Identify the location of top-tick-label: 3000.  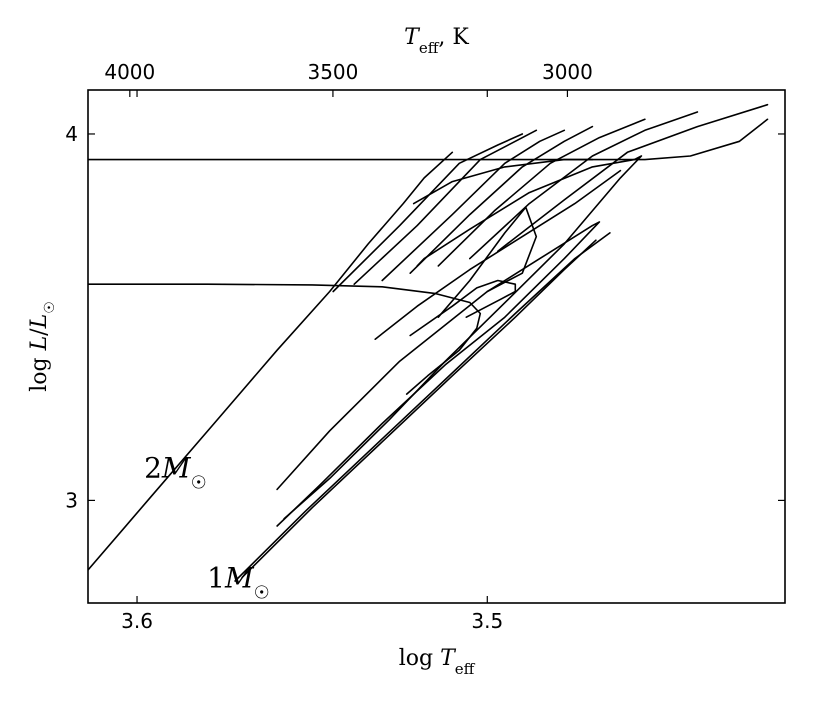
(567, 72).